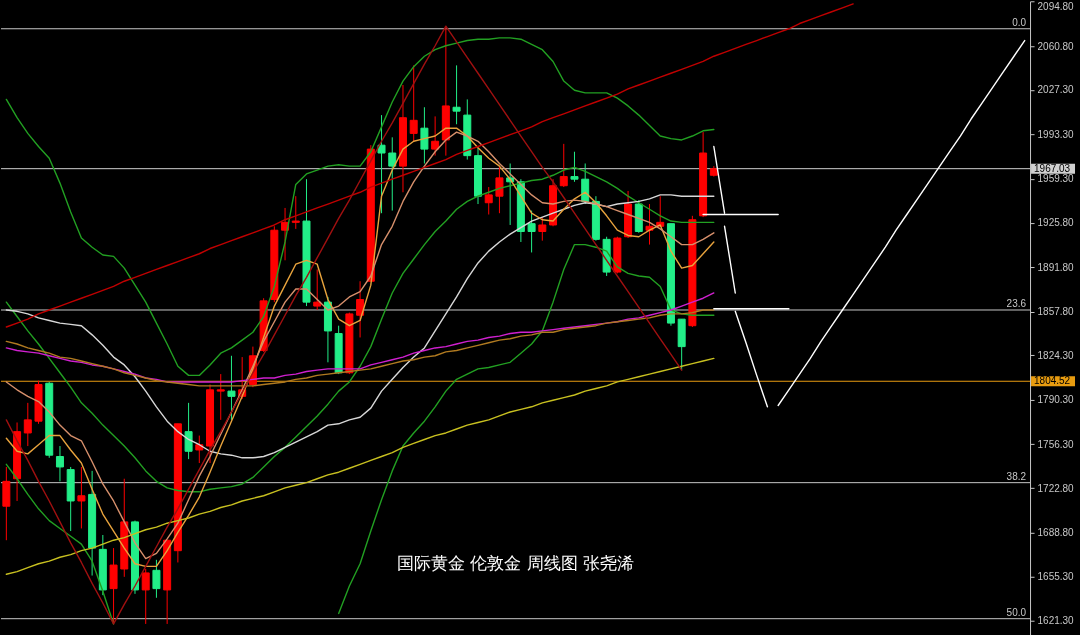 The height and width of the screenshot is (635, 1080). I want to click on y-tick-label: 1891.80, so click(1056, 267).